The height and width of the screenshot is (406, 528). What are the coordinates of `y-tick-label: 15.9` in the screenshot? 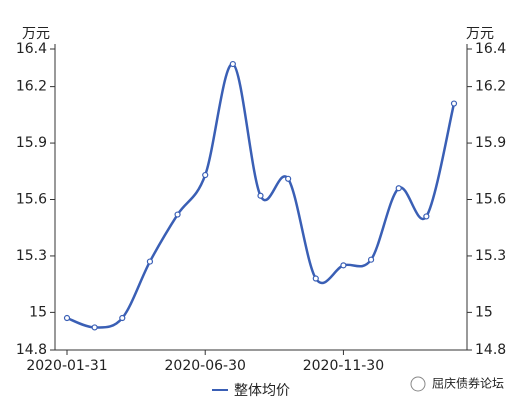 It's located at (31, 143).